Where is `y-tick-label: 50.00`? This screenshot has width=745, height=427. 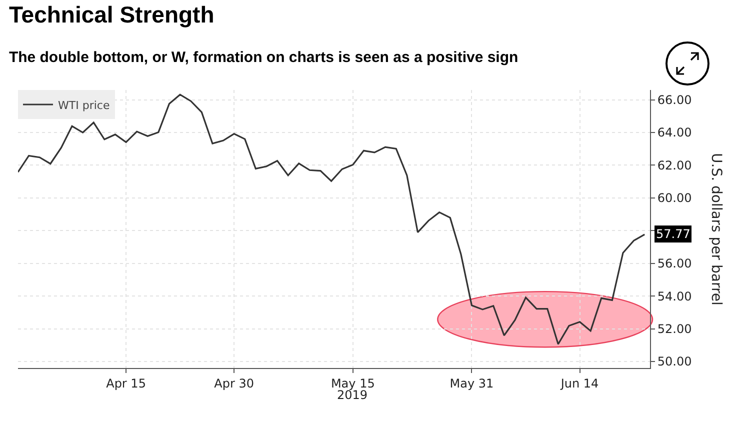
y-tick-label: 50.00 is located at coordinates (674, 361).